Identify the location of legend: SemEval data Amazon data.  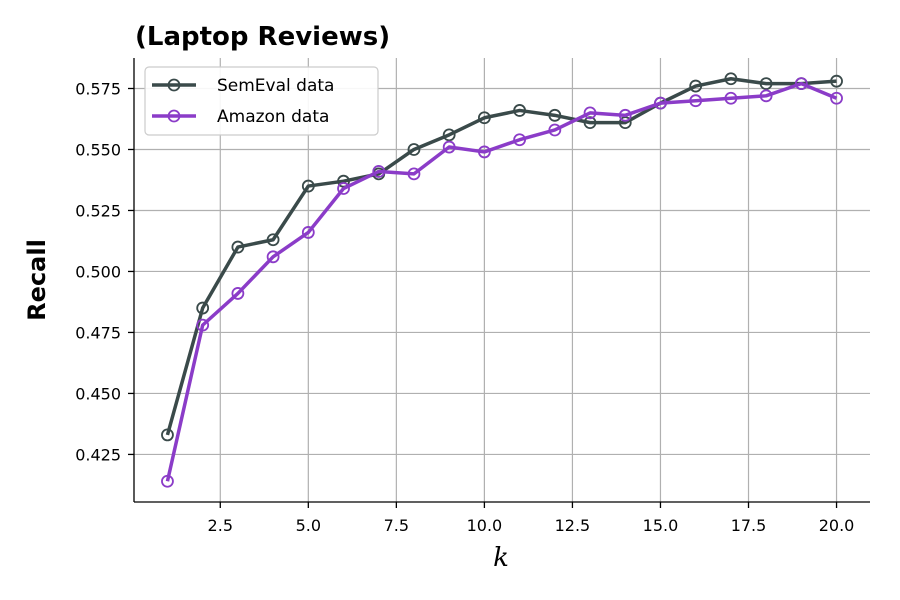
(261, 101).